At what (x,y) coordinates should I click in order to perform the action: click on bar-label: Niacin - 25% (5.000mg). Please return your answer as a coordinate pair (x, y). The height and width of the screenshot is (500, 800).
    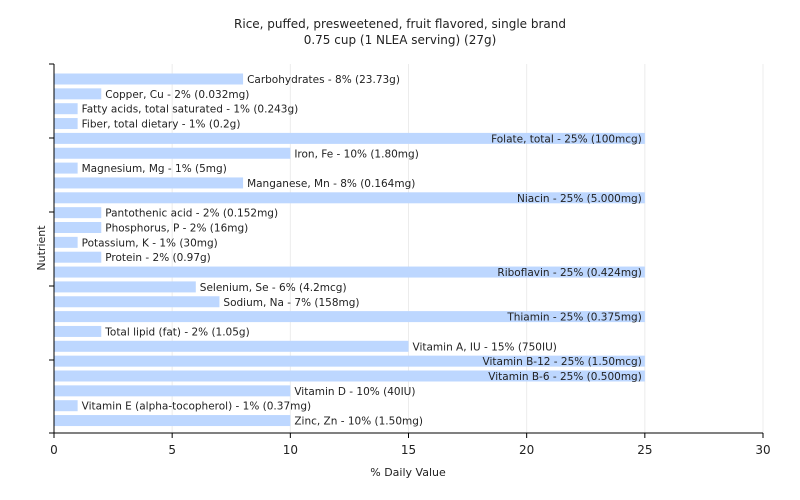
    Looking at the image, I should click on (579, 199).